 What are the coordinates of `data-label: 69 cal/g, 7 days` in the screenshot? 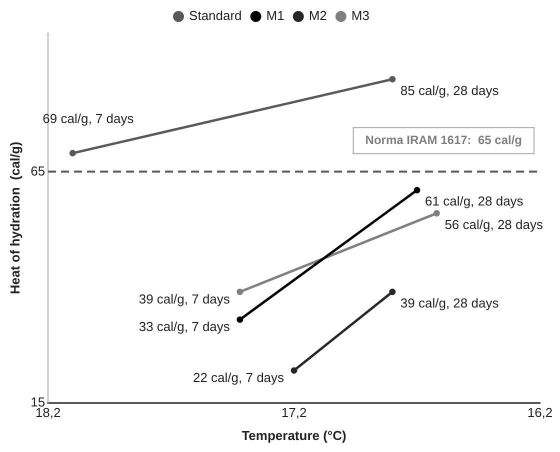 It's located at (88, 118).